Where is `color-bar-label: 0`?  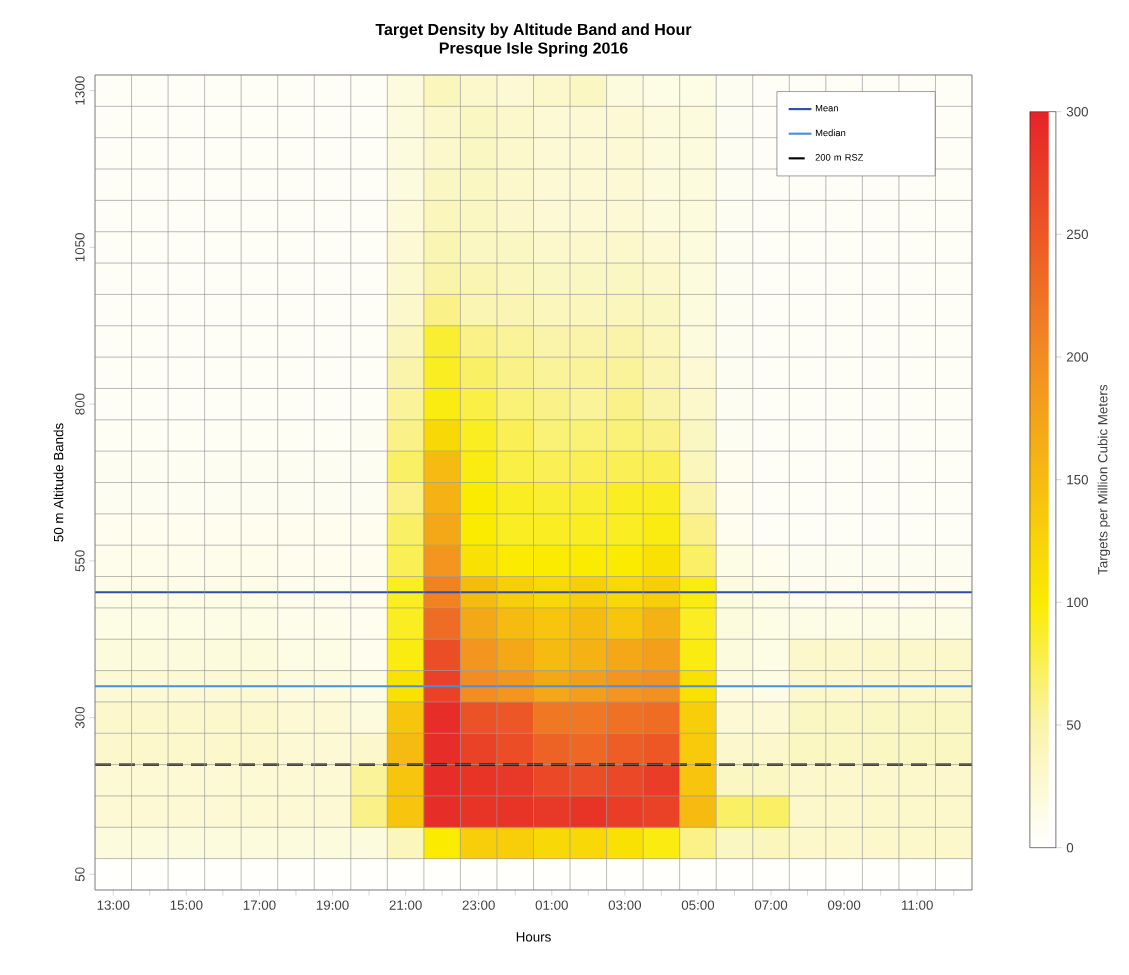 color-bar-label: 0 is located at coordinates (1070, 847).